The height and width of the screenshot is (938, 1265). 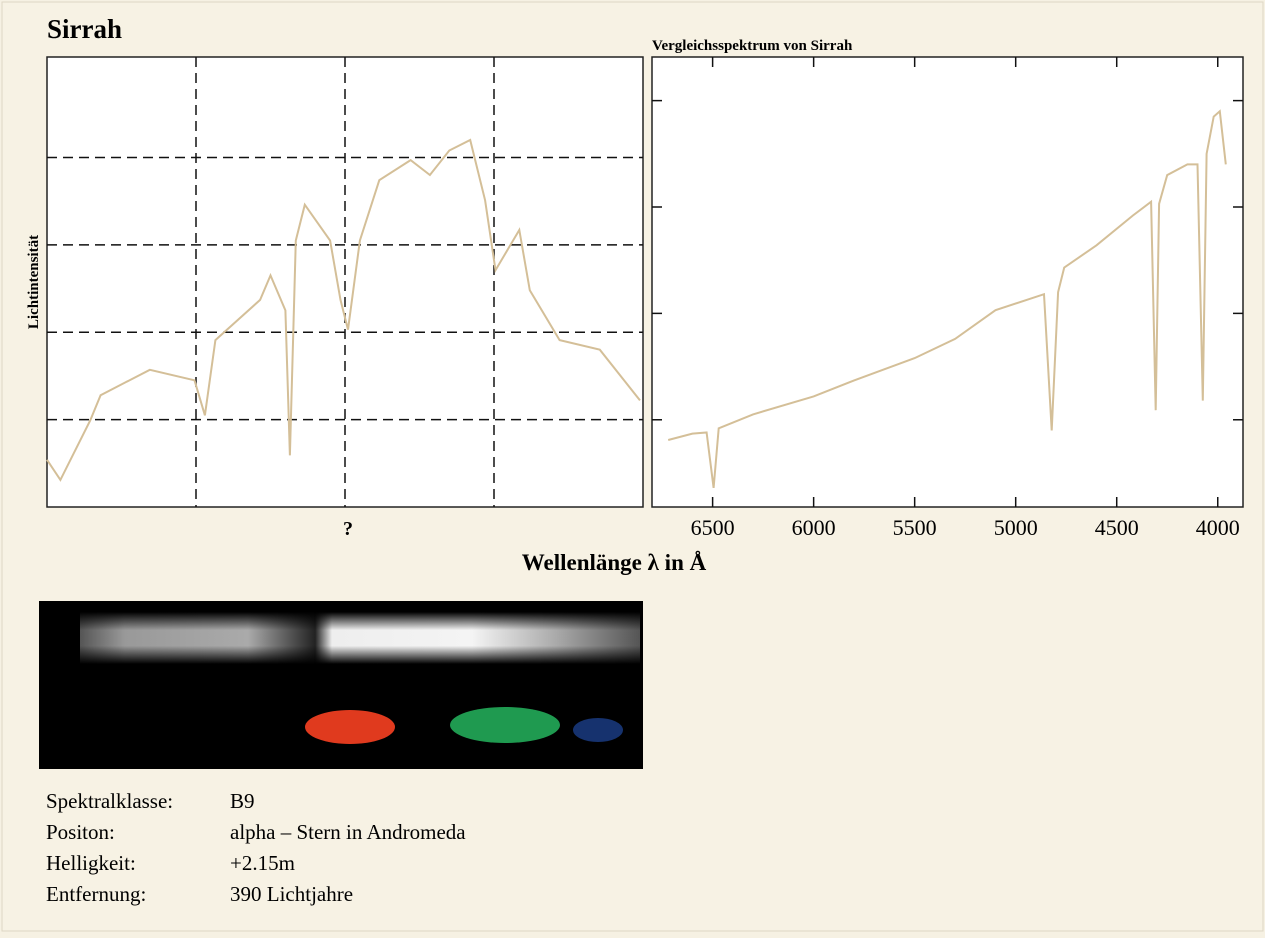 What do you see at coordinates (80, 832) in the screenshot?
I see `info-label: Positon:` at bounding box center [80, 832].